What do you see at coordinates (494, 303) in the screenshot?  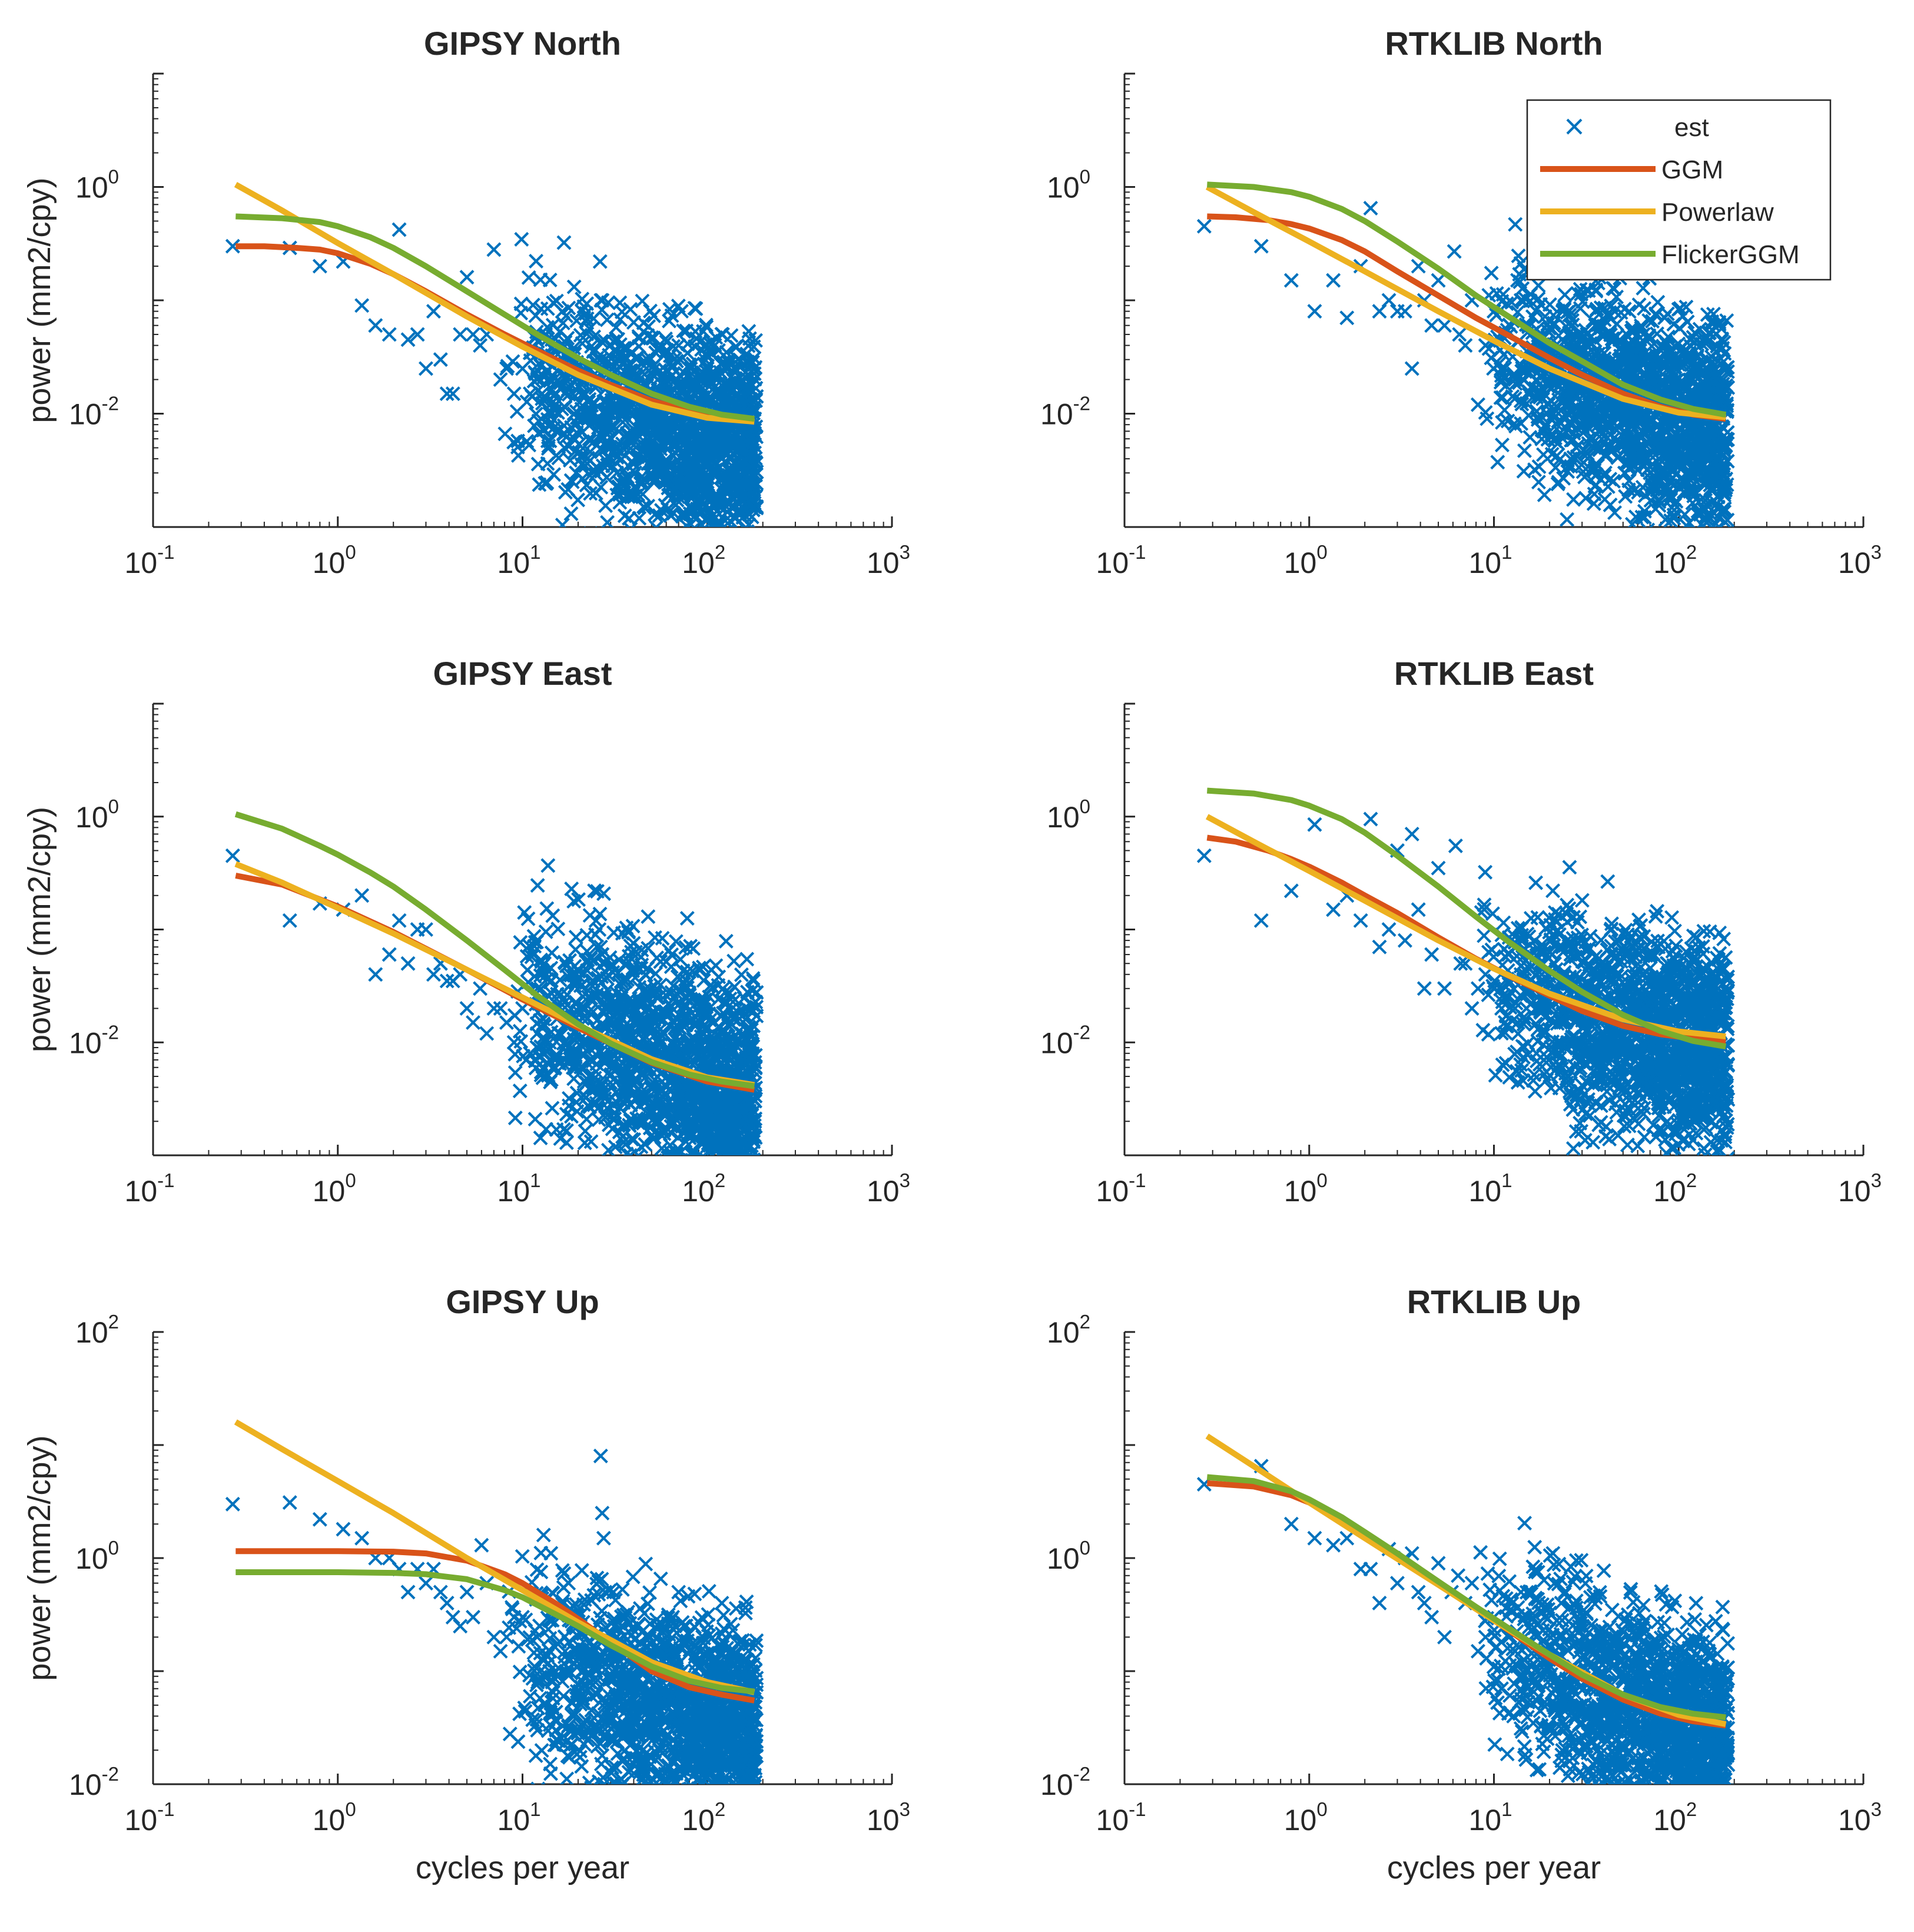 I see `series-powerlaw` at bounding box center [494, 303].